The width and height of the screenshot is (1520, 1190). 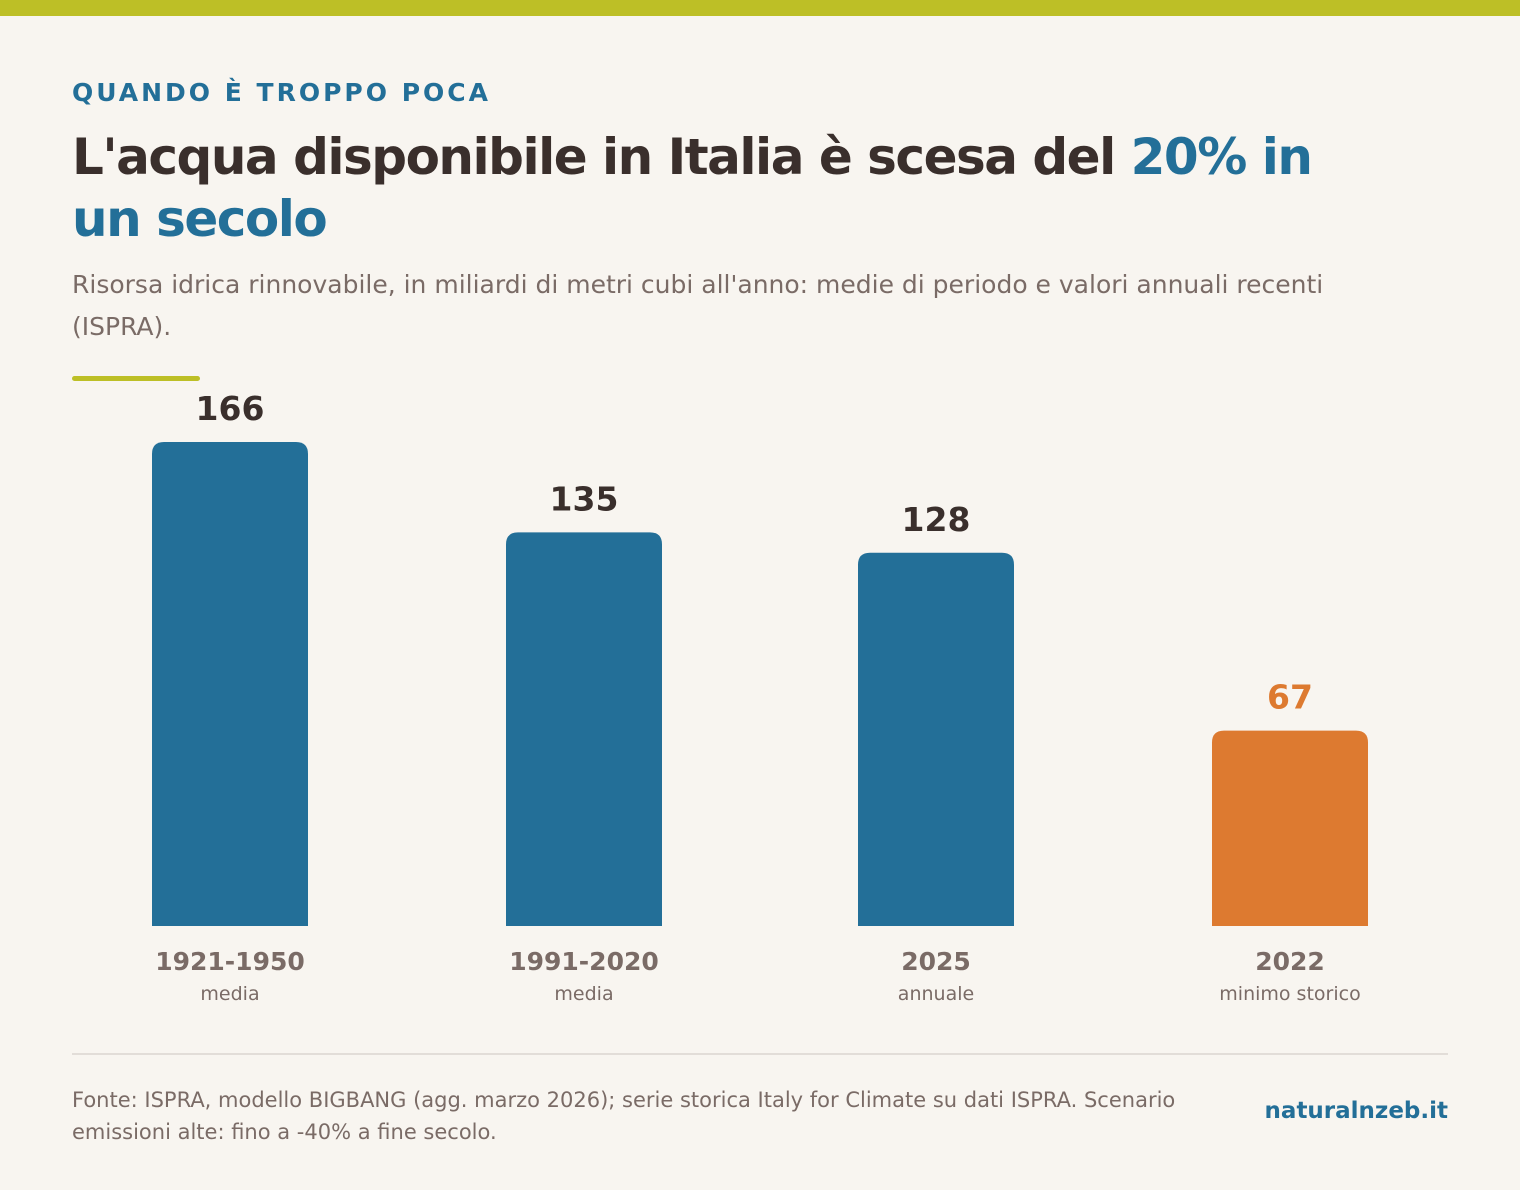 What do you see at coordinates (936, 994) in the screenshot?
I see `category-sublabel-2: annuale` at bounding box center [936, 994].